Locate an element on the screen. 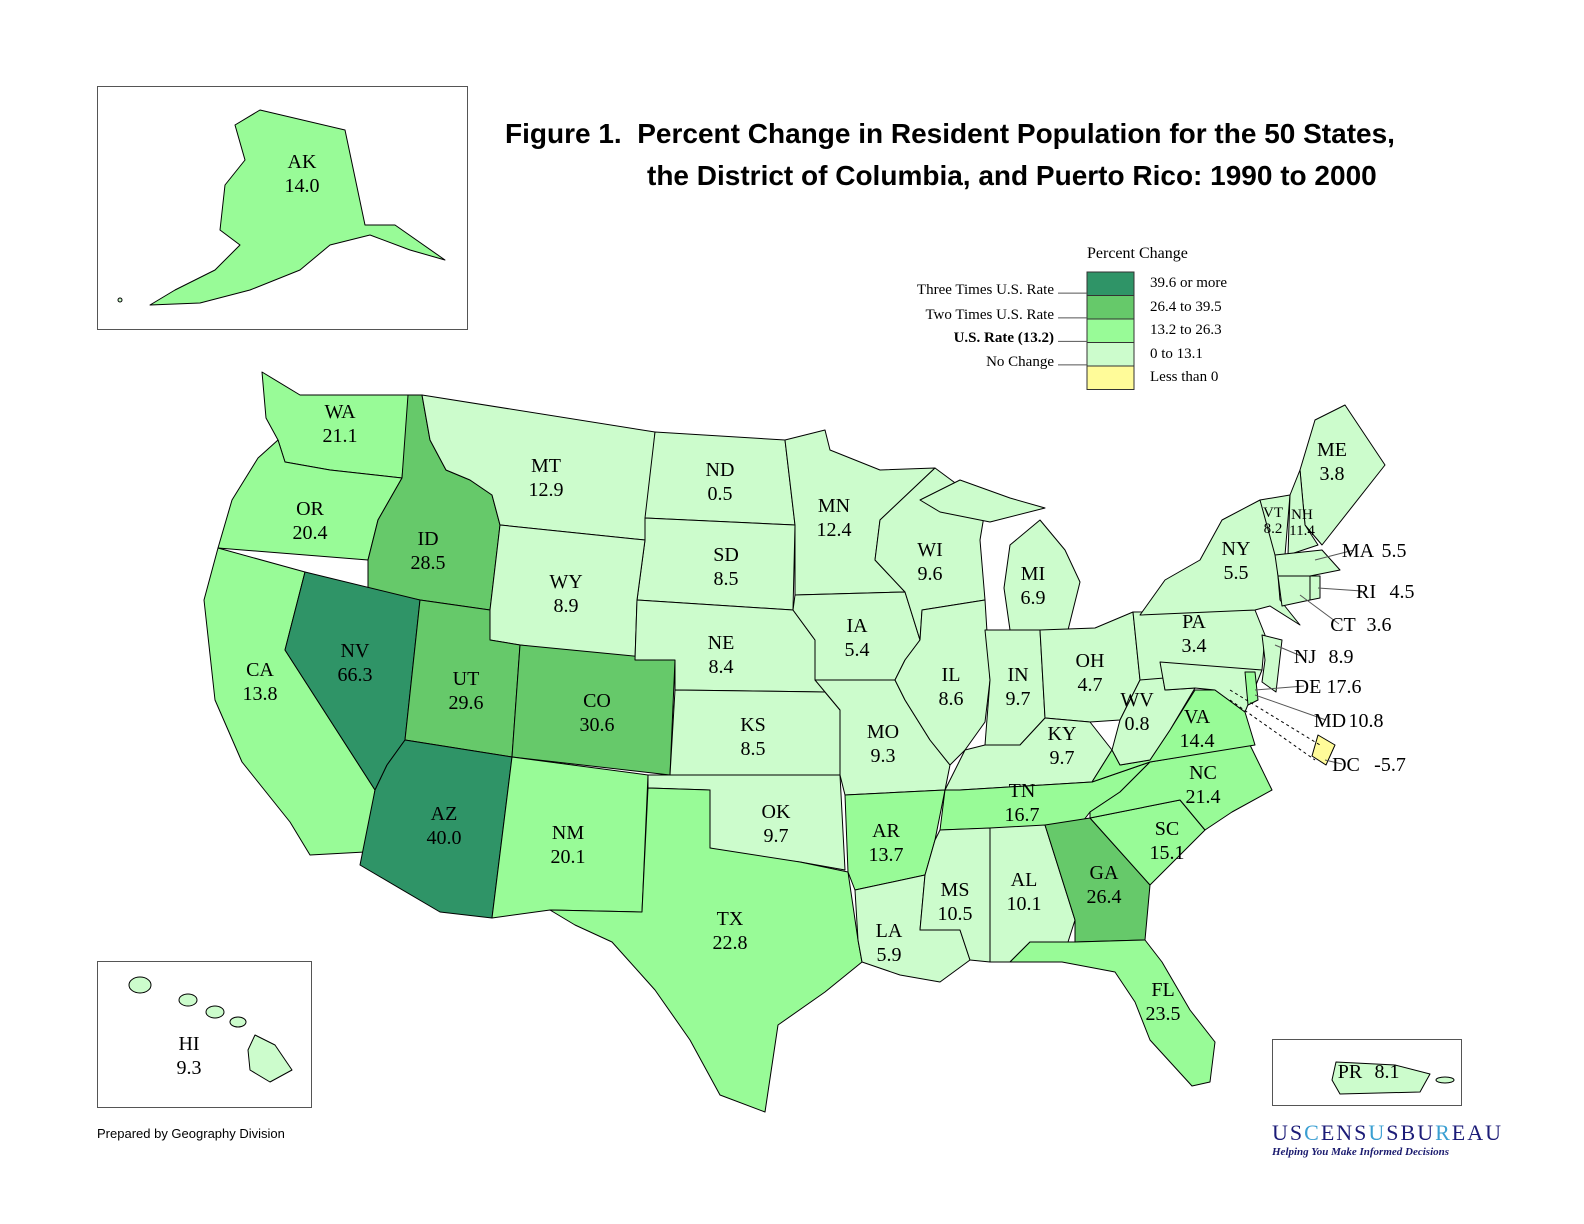 The image size is (1584, 1224). state-tx is located at coordinates (706, 950).